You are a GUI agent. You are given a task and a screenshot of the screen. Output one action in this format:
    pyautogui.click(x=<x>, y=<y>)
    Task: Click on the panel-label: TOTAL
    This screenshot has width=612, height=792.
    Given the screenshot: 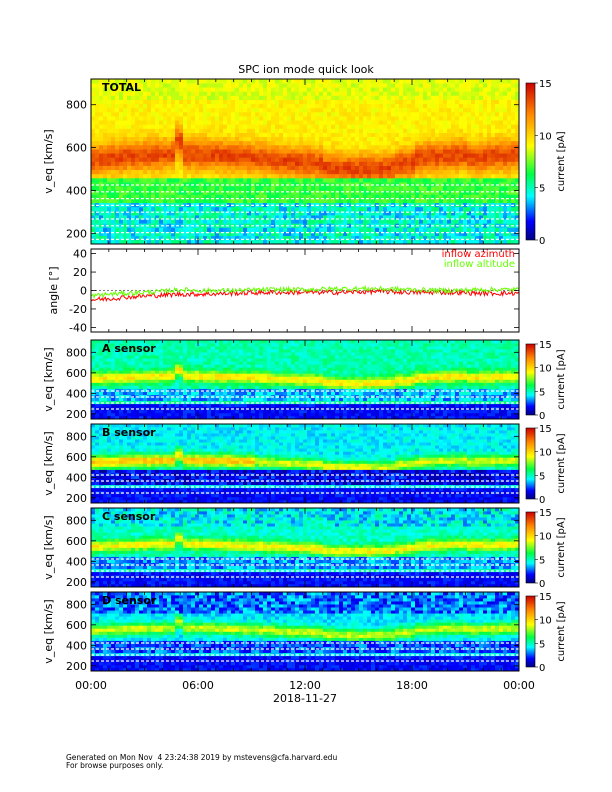 What is the action you would take?
    pyautogui.click(x=121, y=87)
    